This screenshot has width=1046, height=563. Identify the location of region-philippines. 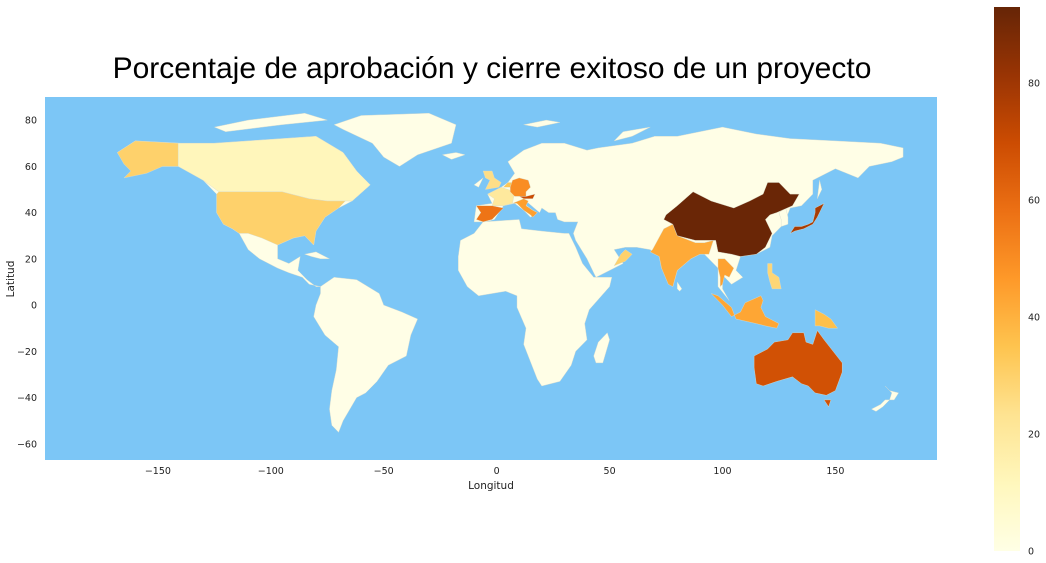
(774, 276).